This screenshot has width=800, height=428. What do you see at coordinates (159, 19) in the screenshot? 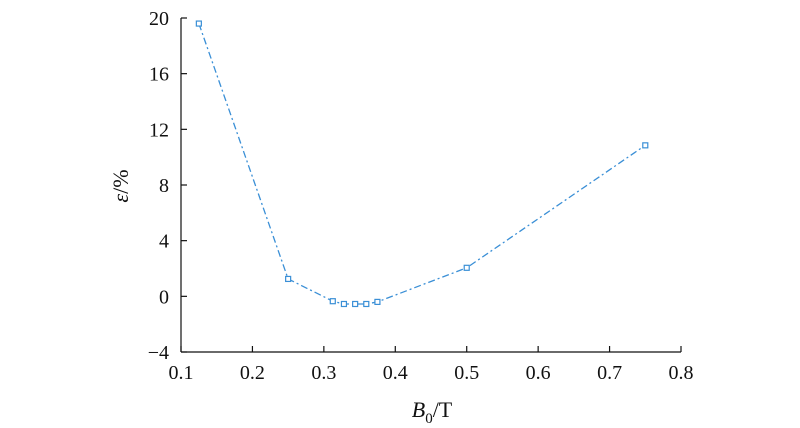
I see `y-tick-label: 20` at bounding box center [159, 19].